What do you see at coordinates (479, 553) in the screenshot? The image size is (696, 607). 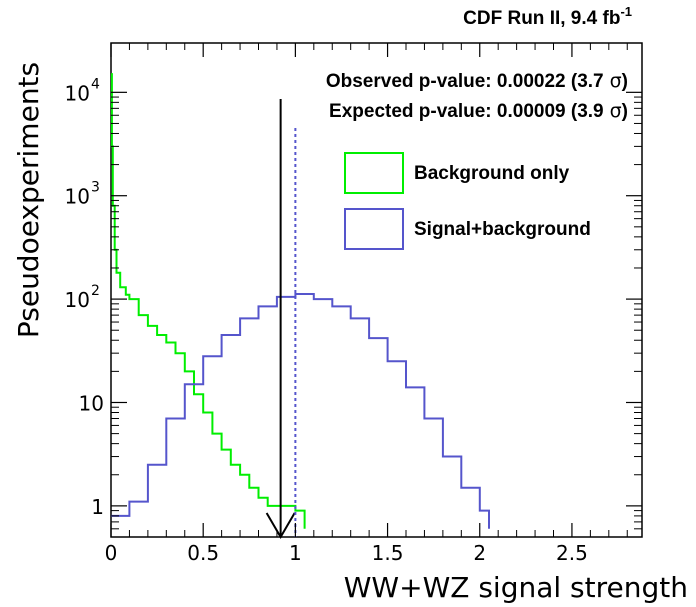 I see `x-tick-label: 2` at bounding box center [479, 553].